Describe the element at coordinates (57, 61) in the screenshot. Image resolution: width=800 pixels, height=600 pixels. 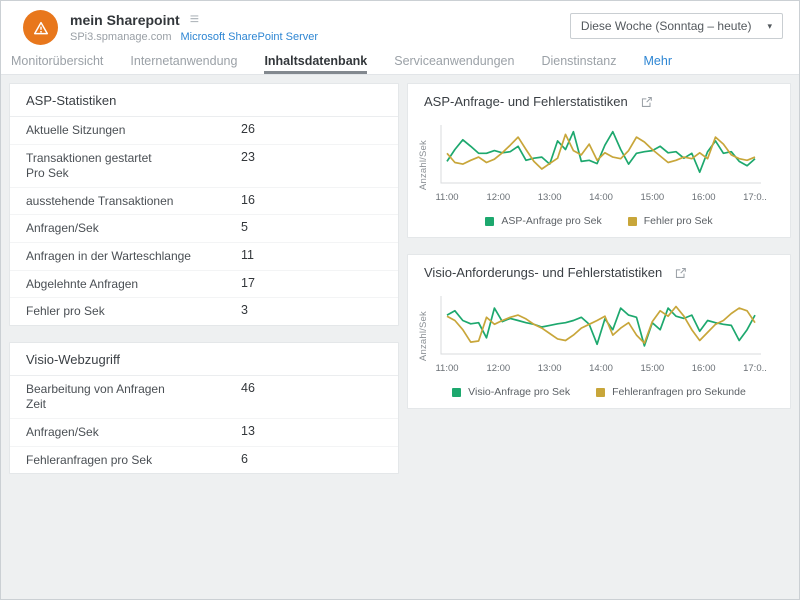
I see `tab-monitor-bersicht: Monitorübersicht` at that location.